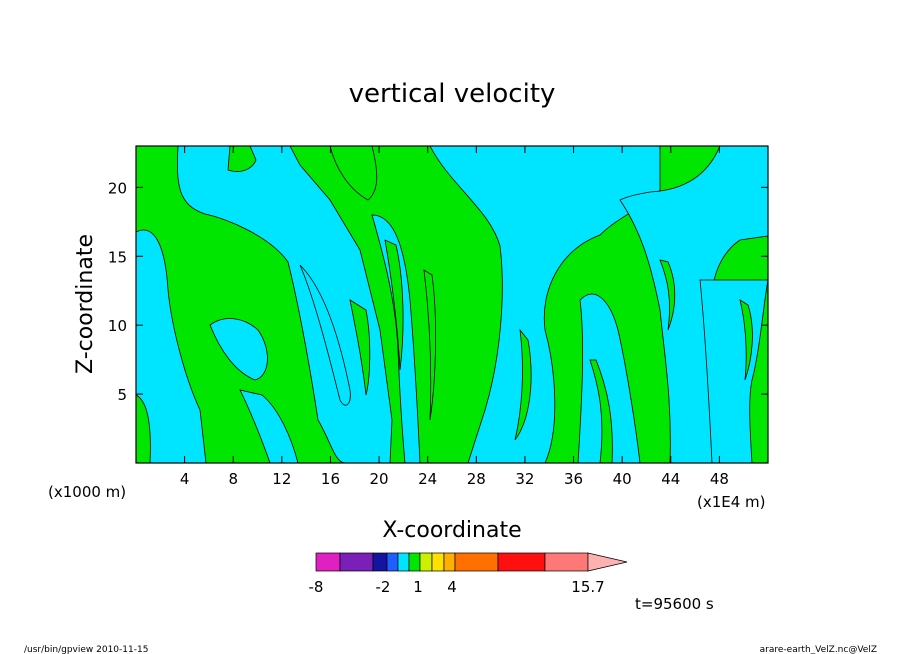  I want to click on time-label: t=95600 s, so click(674, 604).